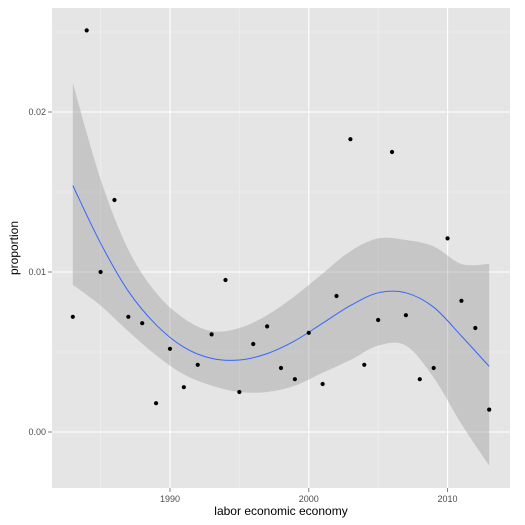  Describe the element at coordinates (280, 511) in the screenshot. I see `x-axis-title: labor economic economy` at that location.